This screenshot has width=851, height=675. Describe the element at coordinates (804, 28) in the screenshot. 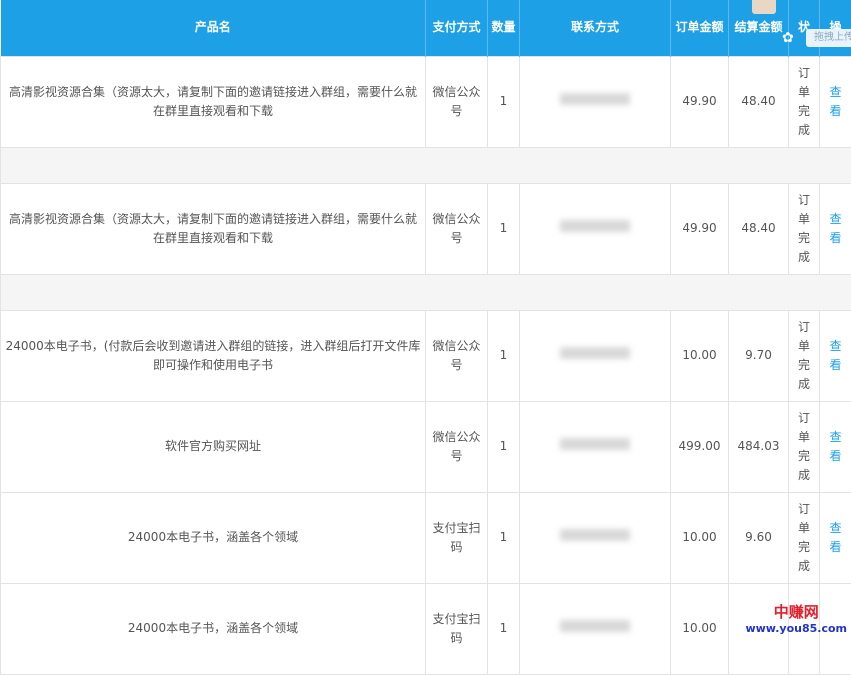

I see `col-status: 状` at that location.